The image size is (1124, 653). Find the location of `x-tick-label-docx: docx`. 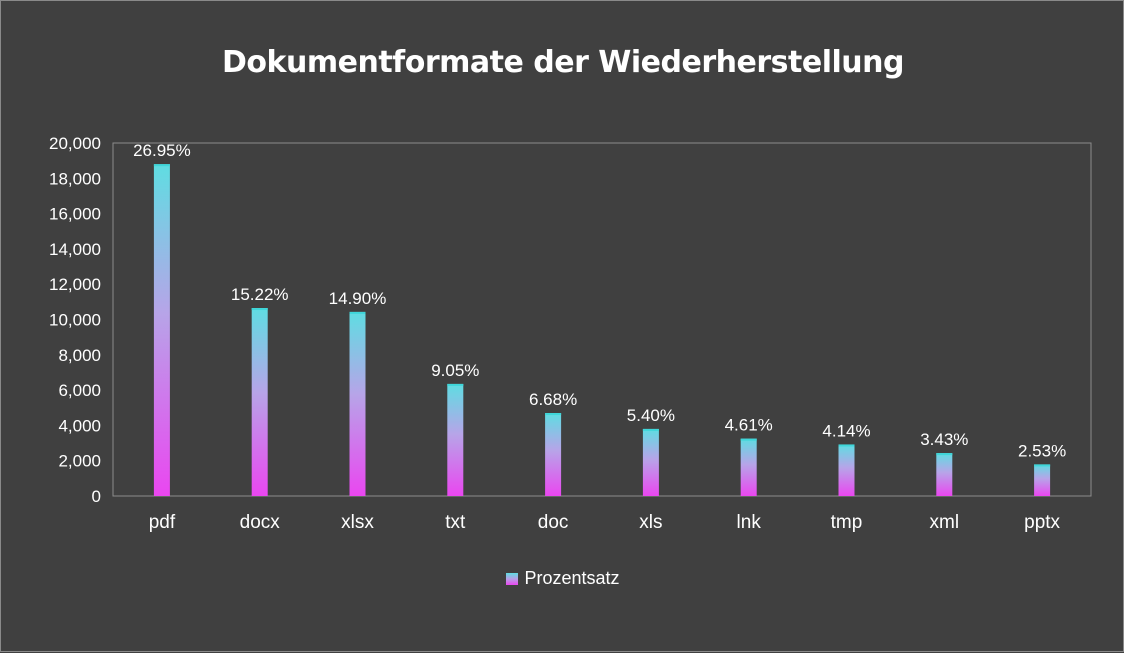

x-tick-label-docx: docx is located at coordinates (260, 522).